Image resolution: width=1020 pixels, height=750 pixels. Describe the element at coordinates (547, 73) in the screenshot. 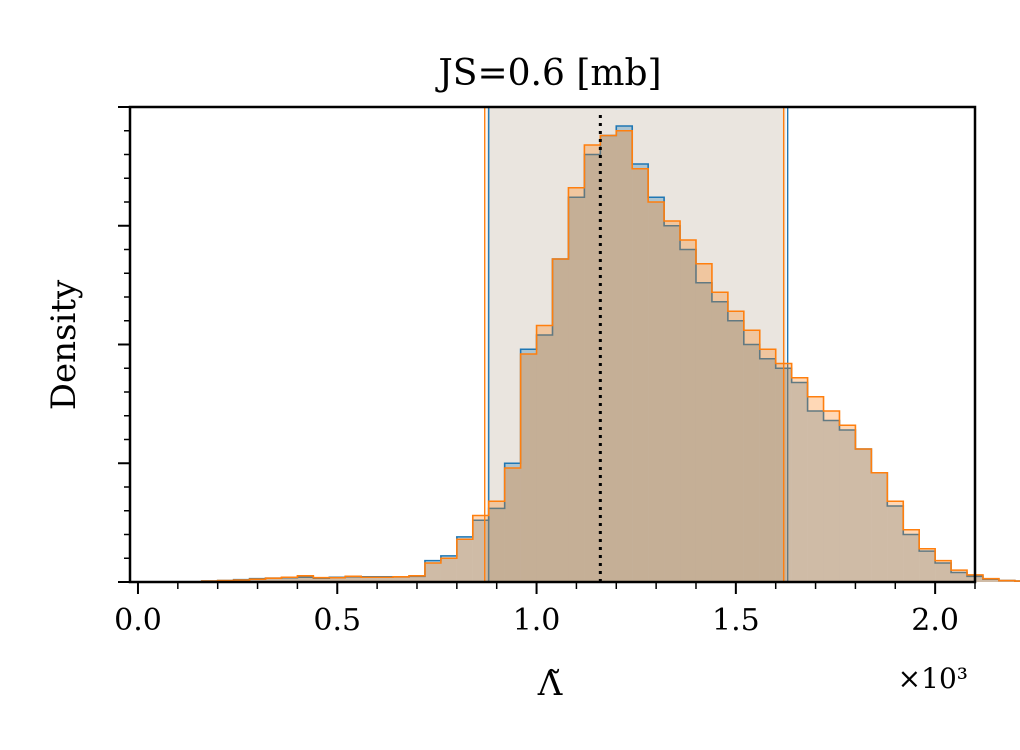

I see `chart-title: JS=0.6 [mb]` at that location.